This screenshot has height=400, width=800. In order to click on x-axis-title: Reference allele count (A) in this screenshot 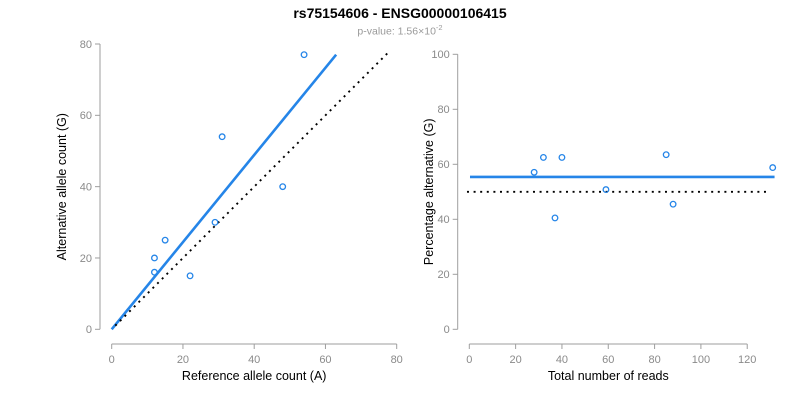, I will do `click(254, 376)`.